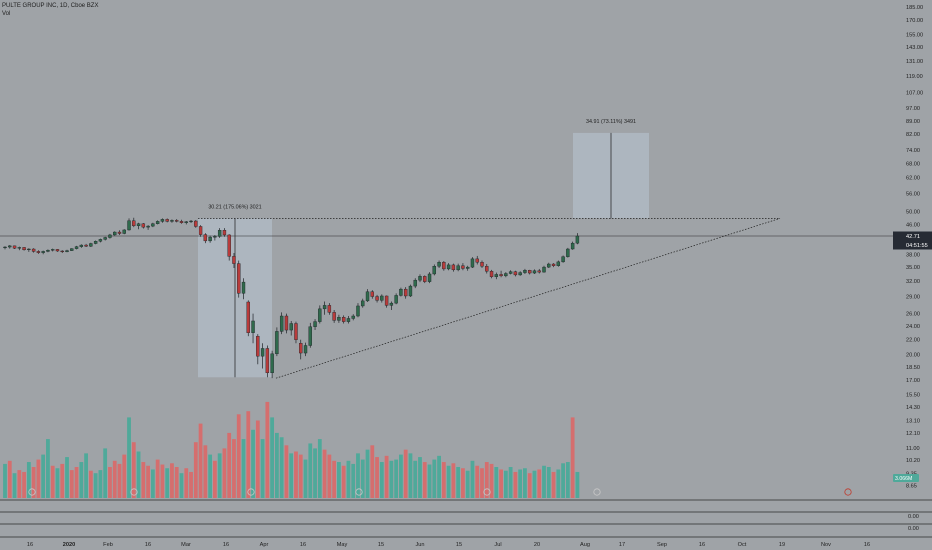  What do you see at coordinates (6, 14) in the screenshot?
I see `volume-legend: Vol` at bounding box center [6, 14].